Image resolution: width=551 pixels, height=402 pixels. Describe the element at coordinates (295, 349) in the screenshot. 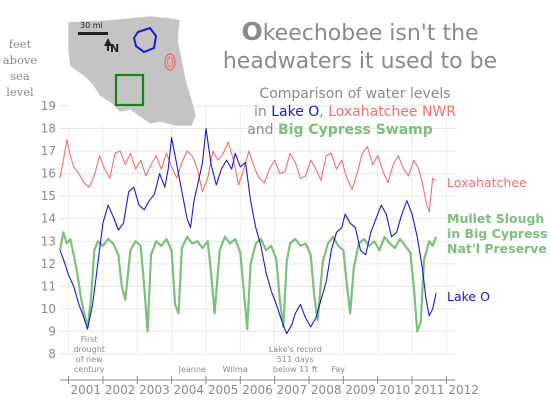

I see `annotation-text: Lake's record` at that location.